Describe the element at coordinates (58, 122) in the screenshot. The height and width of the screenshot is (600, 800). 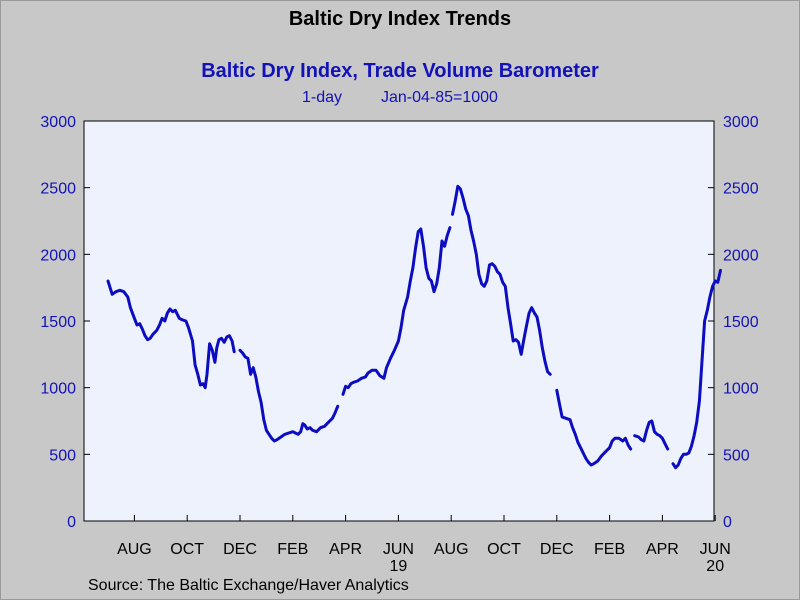
I see `y-tick-label-left: 3000` at that location.